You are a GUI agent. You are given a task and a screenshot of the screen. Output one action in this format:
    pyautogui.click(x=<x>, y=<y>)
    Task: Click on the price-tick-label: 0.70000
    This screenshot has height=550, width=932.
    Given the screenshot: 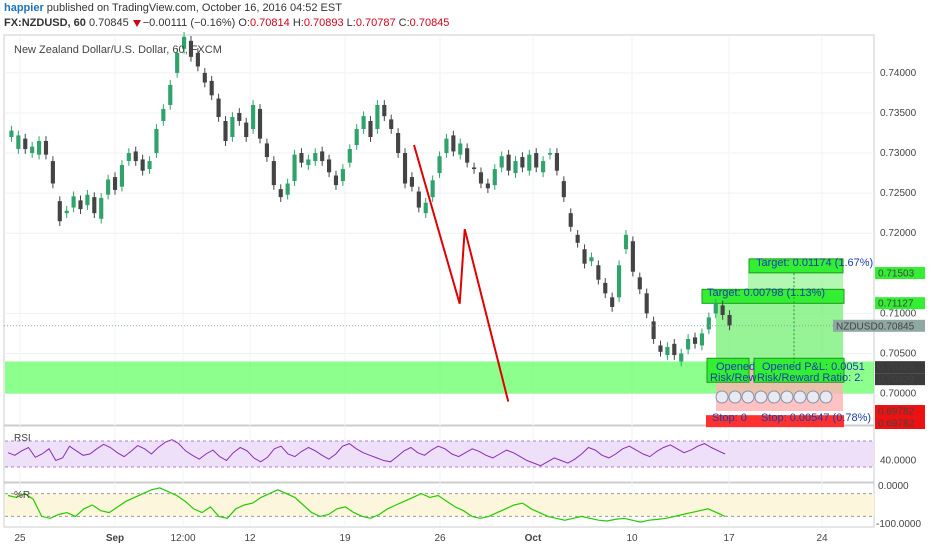 What is the action you would take?
    pyautogui.click(x=898, y=394)
    